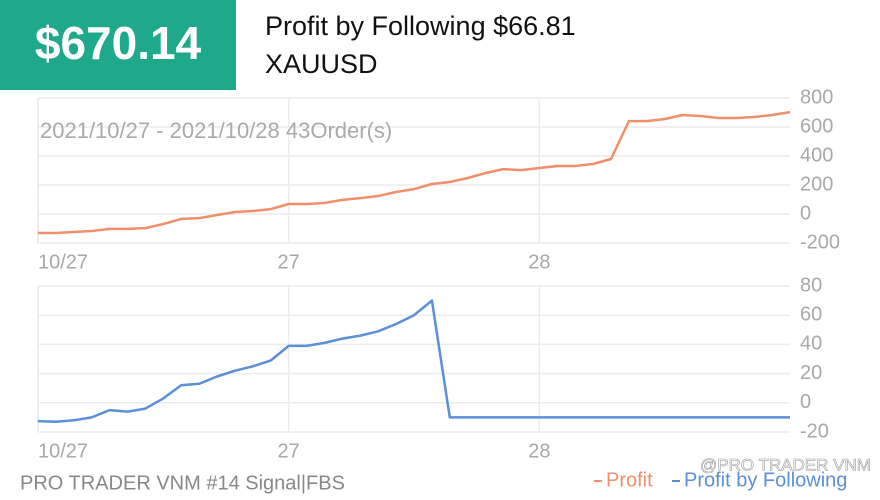 The width and height of the screenshot is (880, 500). What do you see at coordinates (216, 130) in the screenshot?
I see `annotation: 2021/10/27 - 2021/10/28 43Order(s)` at bounding box center [216, 130].